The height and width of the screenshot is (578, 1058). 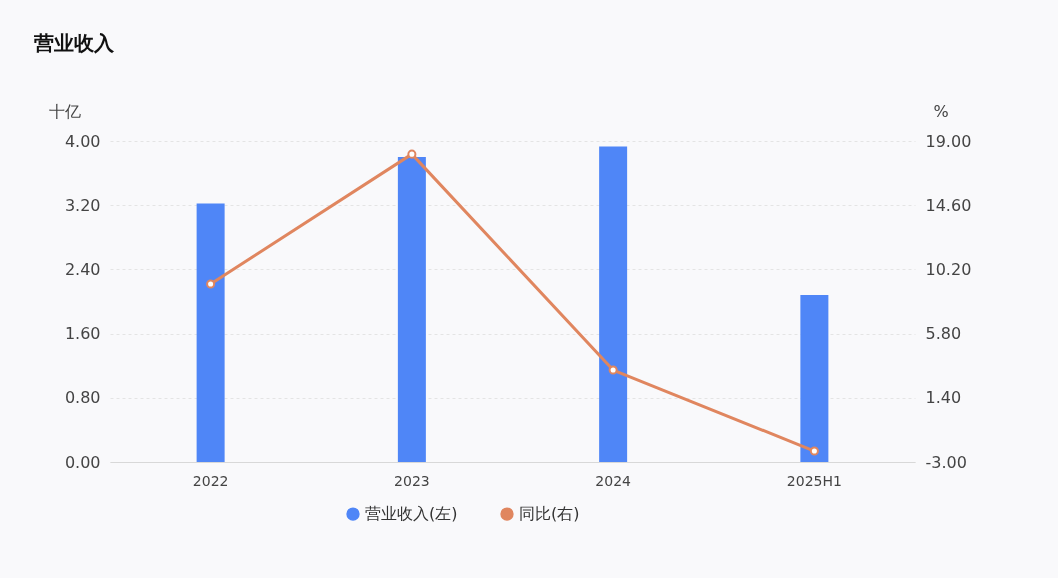 I want to click on x-tick-label: 2023, so click(x=412, y=480).